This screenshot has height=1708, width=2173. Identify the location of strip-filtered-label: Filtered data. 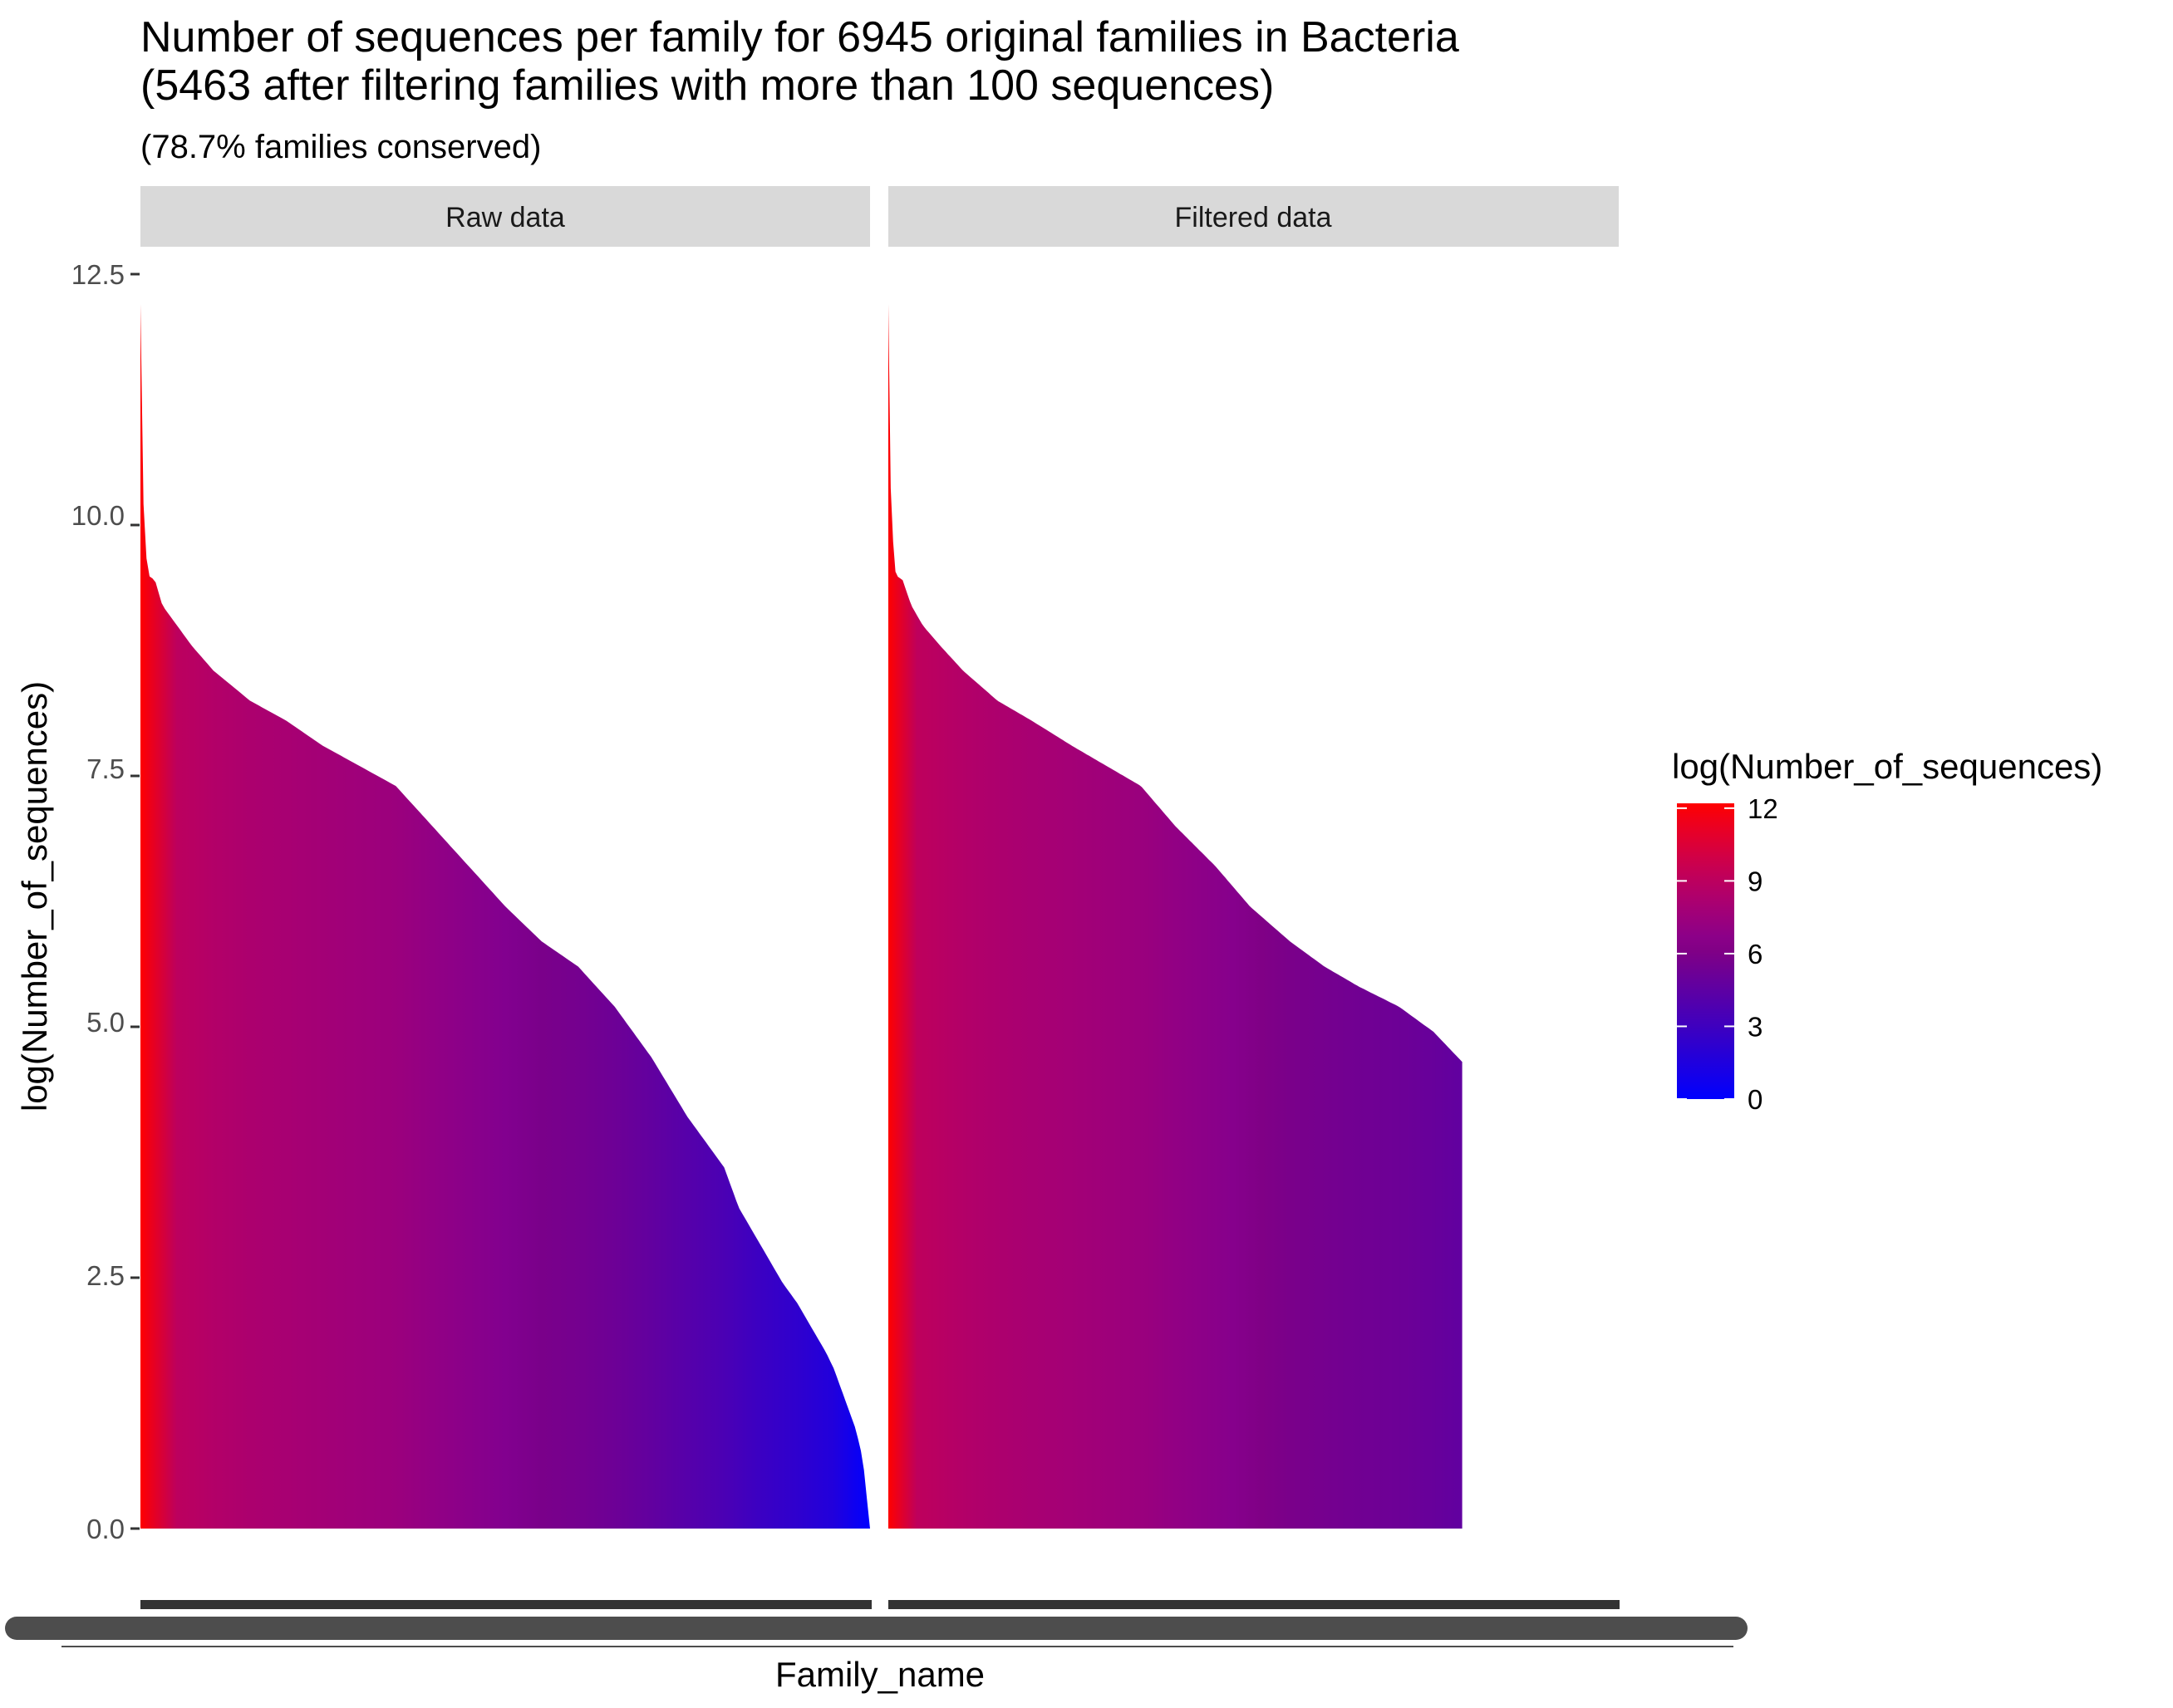
(1254, 217).